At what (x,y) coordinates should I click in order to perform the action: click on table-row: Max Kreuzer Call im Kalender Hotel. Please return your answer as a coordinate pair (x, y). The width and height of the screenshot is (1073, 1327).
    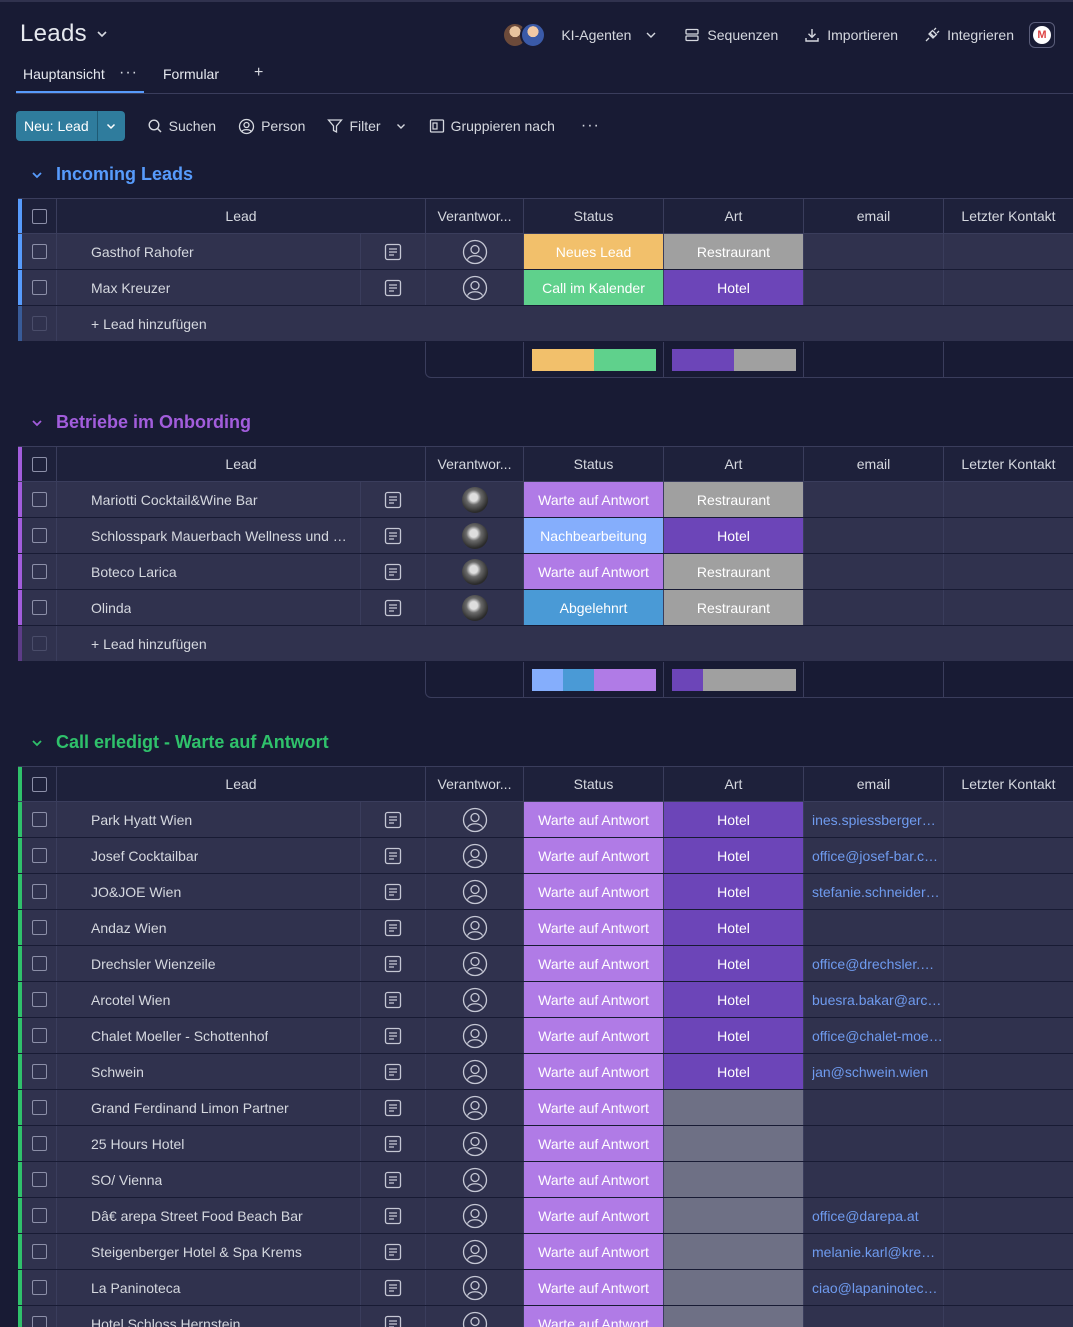
    Looking at the image, I should click on (545, 288).